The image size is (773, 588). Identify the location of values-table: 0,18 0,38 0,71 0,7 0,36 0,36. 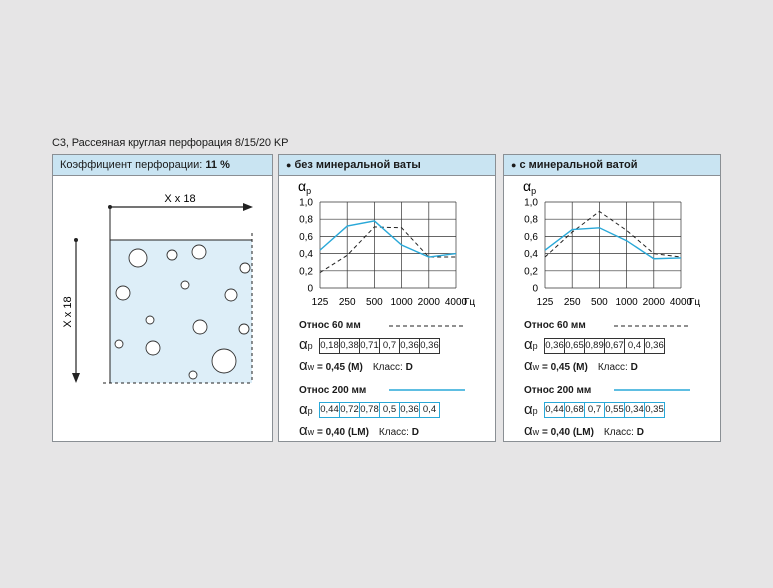
(379, 346).